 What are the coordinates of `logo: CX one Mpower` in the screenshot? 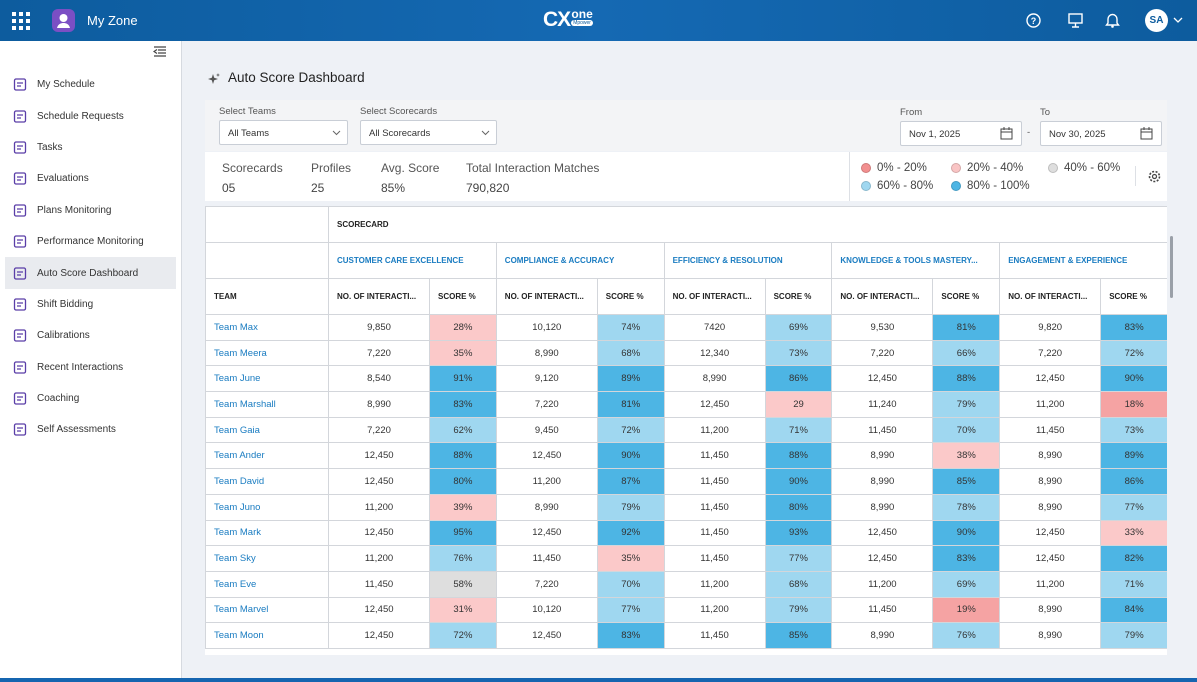 It's located at (568, 20).